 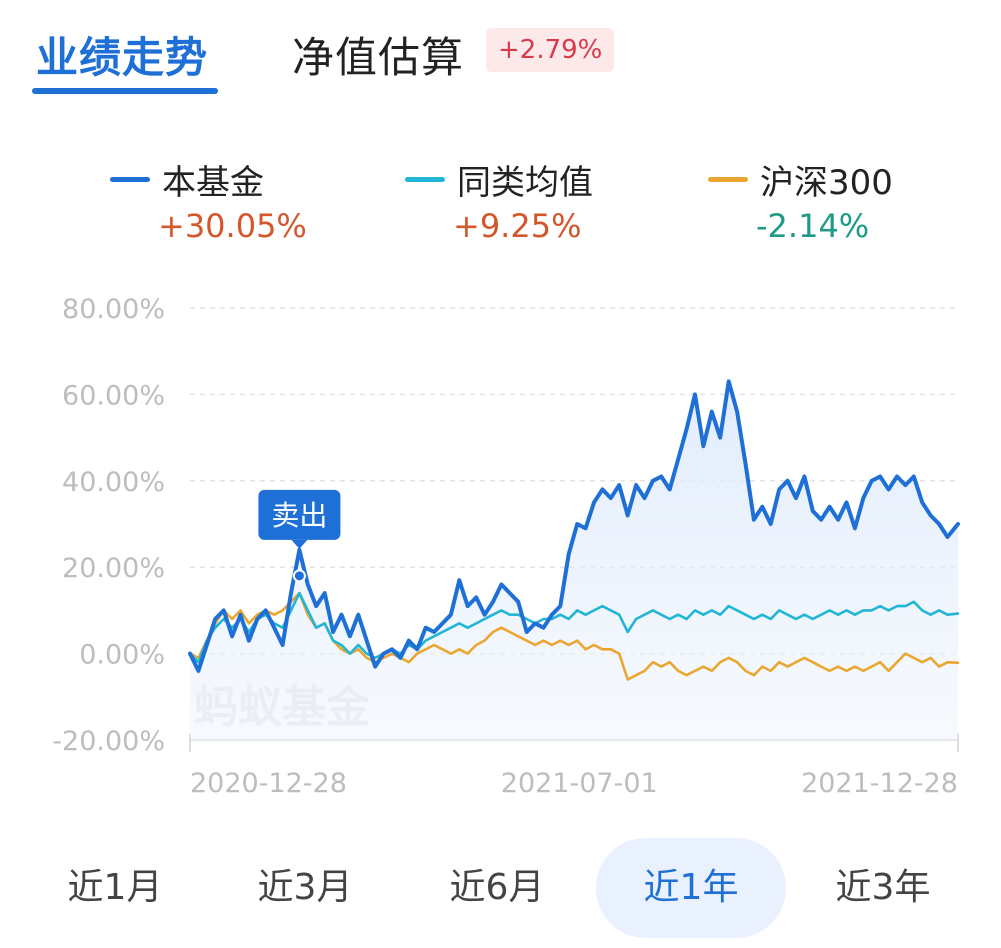 What do you see at coordinates (113, 568) in the screenshot?
I see `y-tick-label: 20.00%` at bounding box center [113, 568].